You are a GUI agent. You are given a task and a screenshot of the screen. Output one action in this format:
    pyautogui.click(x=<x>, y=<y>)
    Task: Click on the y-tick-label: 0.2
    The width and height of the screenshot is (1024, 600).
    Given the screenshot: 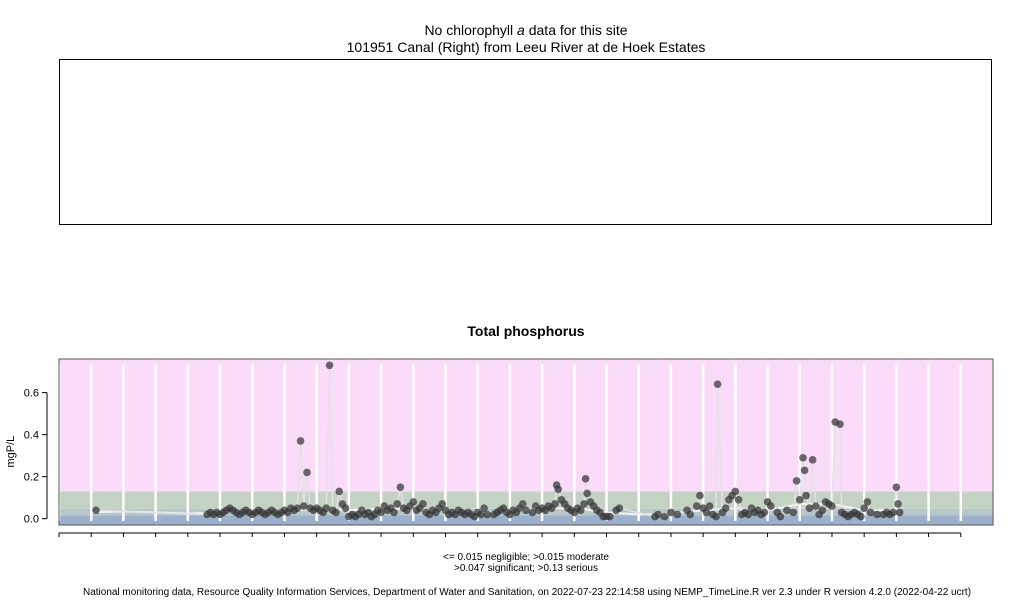 What is the action you would take?
    pyautogui.click(x=31, y=478)
    